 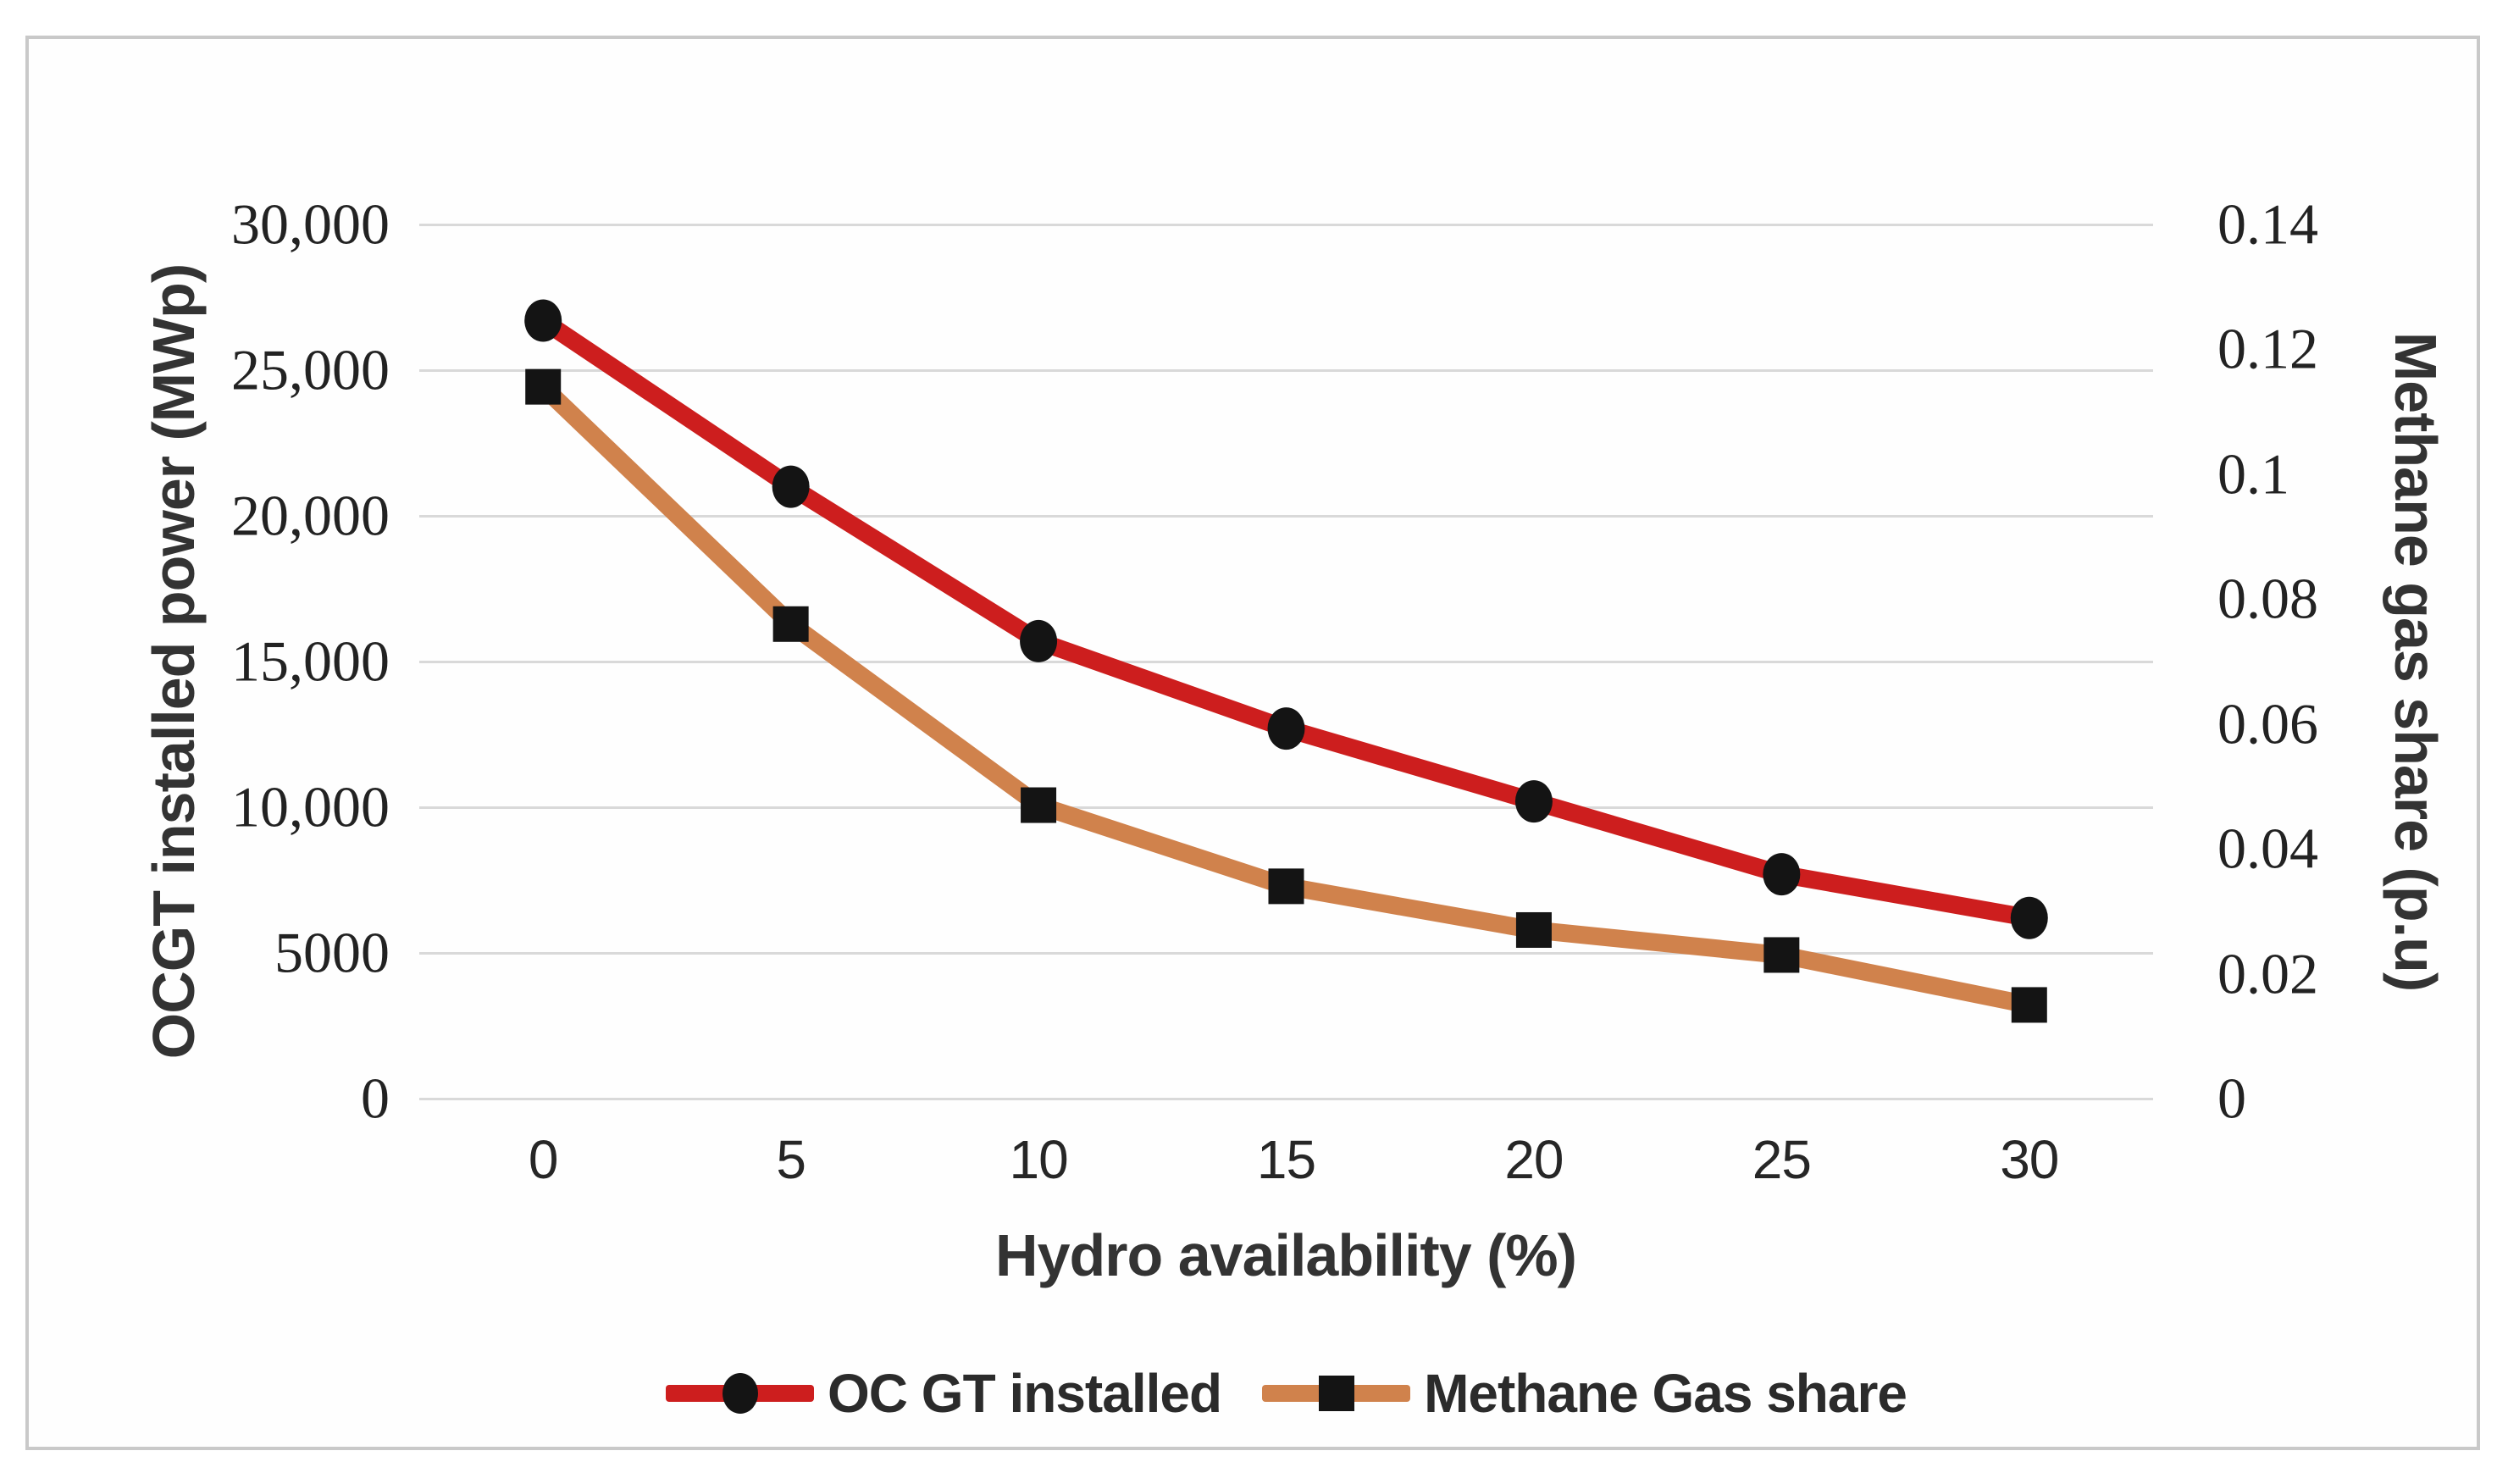 I want to click on right-axis-tick-label: 0.1, so click(x=2253, y=474).